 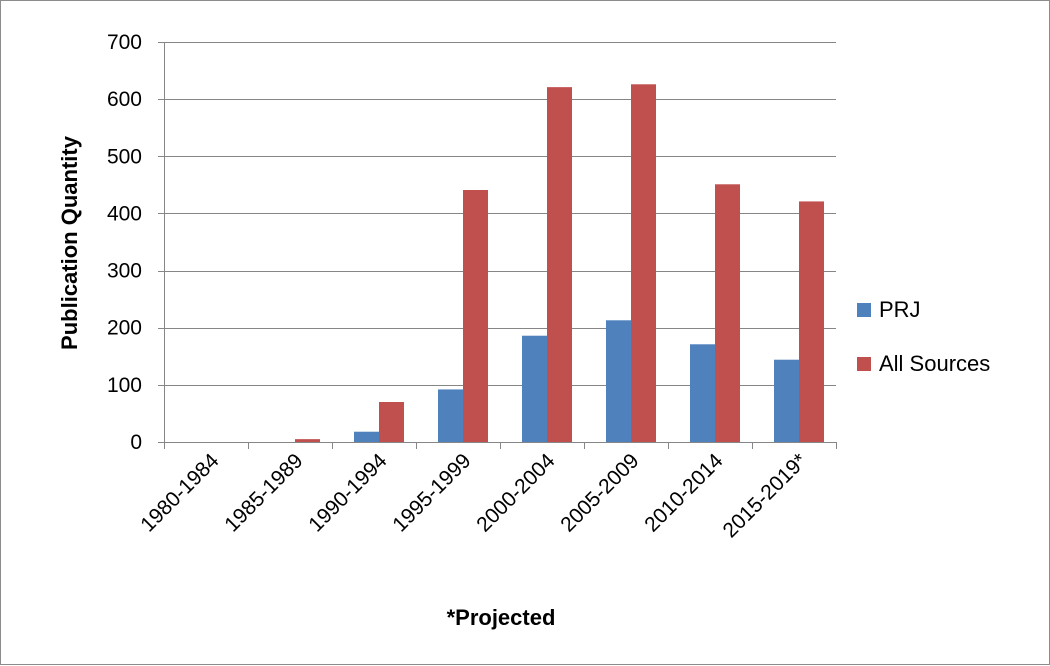 What do you see at coordinates (124, 42) in the screenshot?
I see `y-tick-label-700: 700` at bounding box center [124, 42].